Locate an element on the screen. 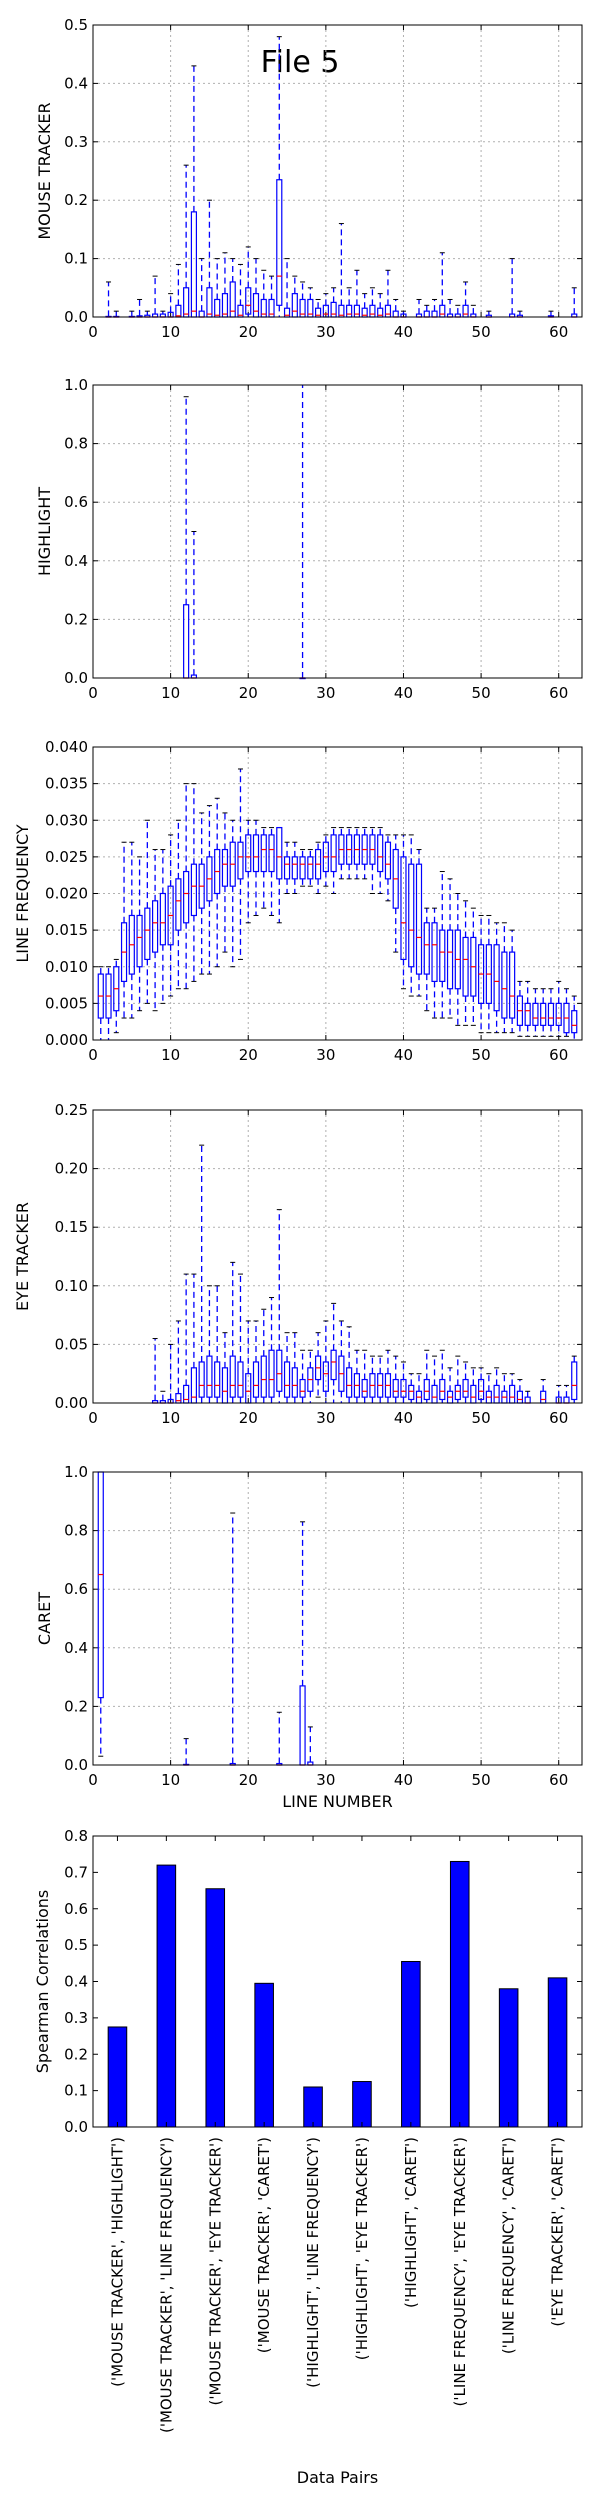 The height and width of the screenshot is (2500, 600). y-tick-label: 0.25 is located at coordinates (71, 1110).